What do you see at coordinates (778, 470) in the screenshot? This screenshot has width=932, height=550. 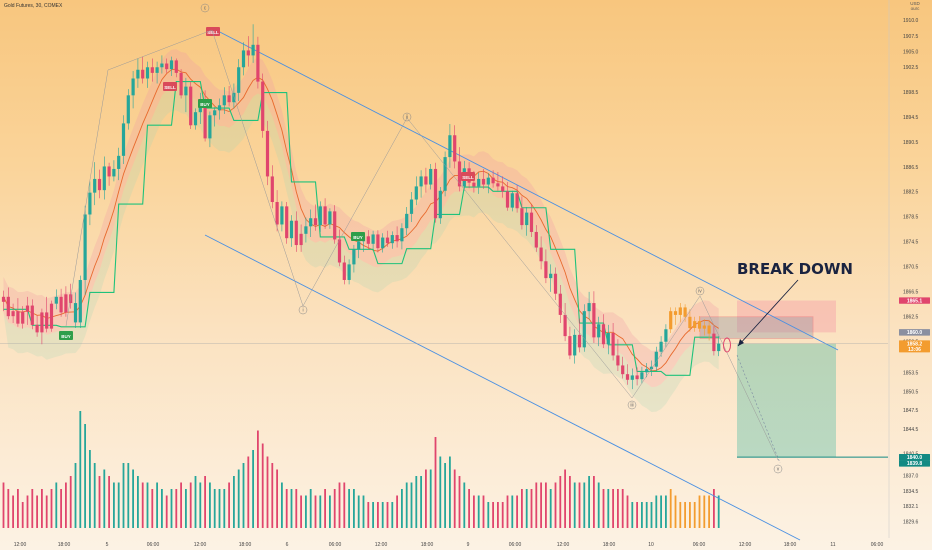 I see `wave-label: v` at bounding box center [778, 470].